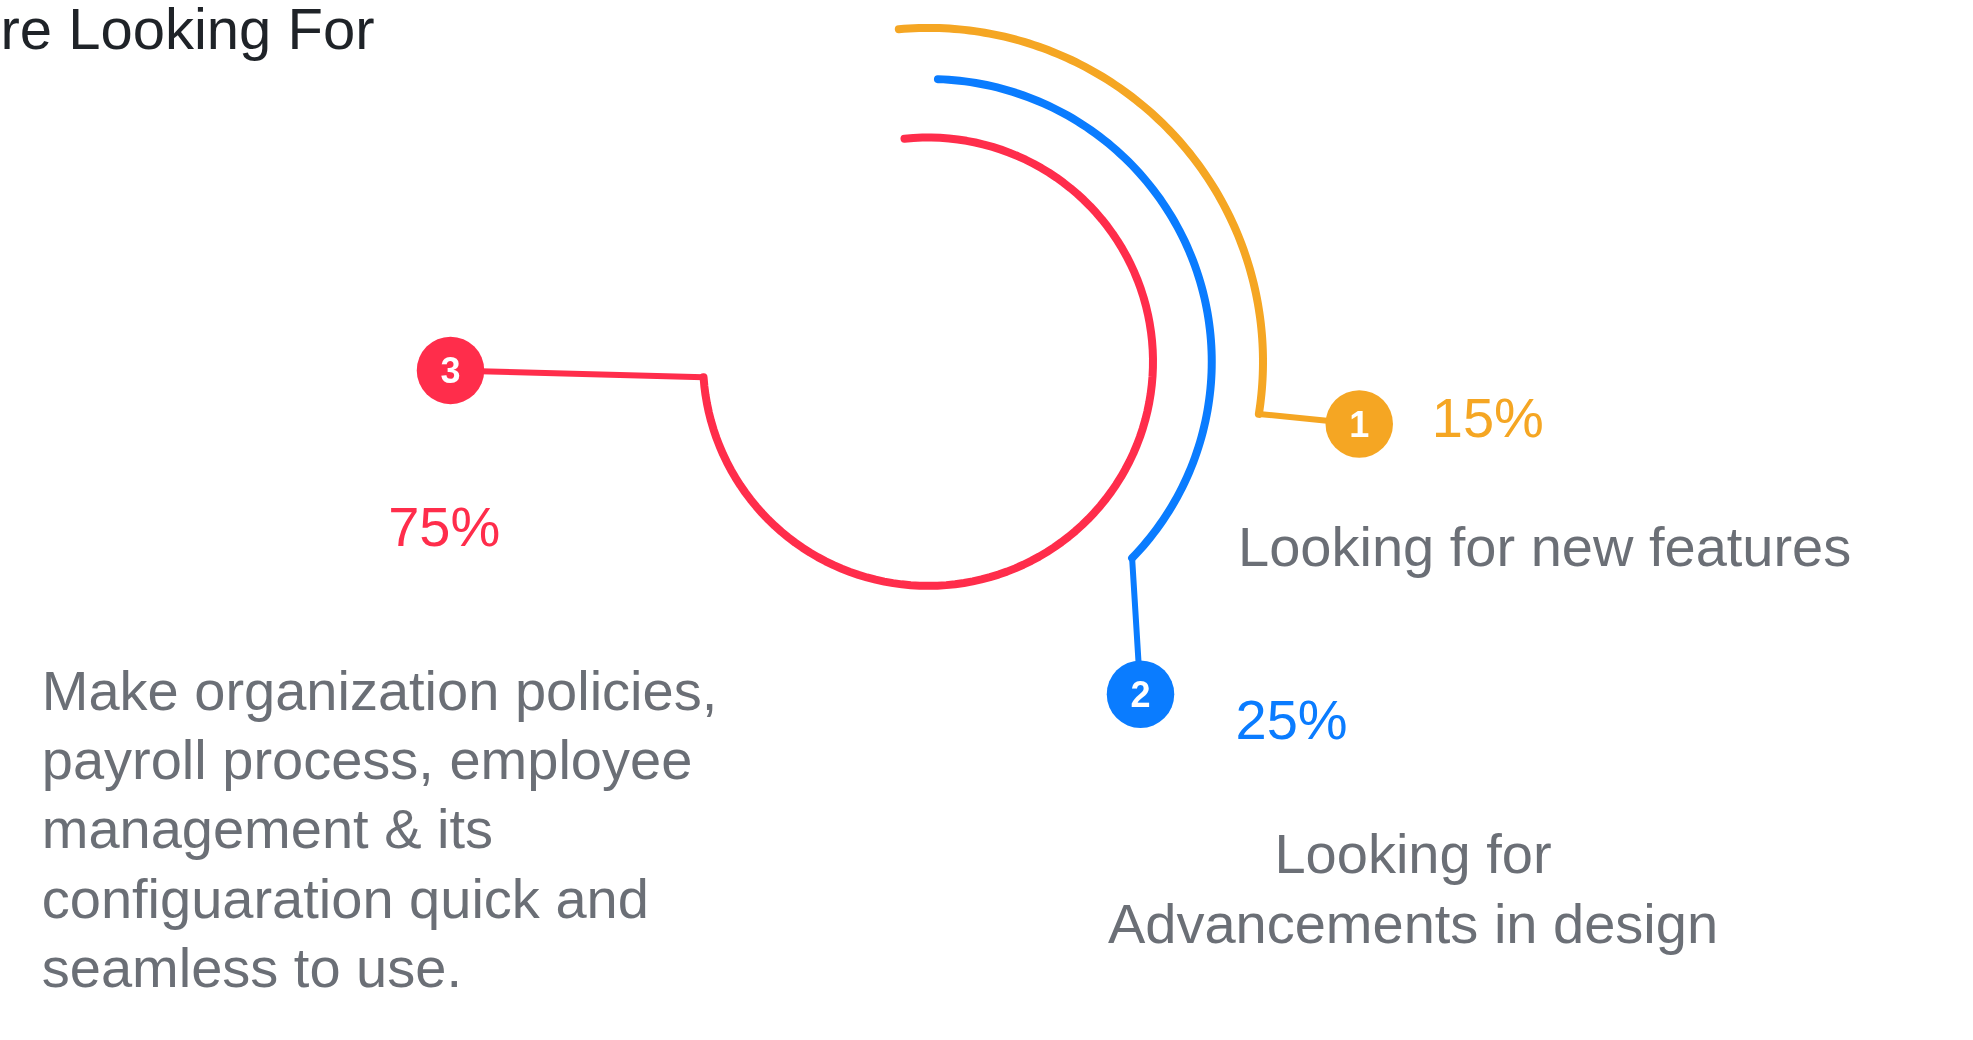 This screenshot has width=1973, height=1040. Describe the element at coordinates (444, 526) in the screenshot. I see `data-label: 75%` at that location.